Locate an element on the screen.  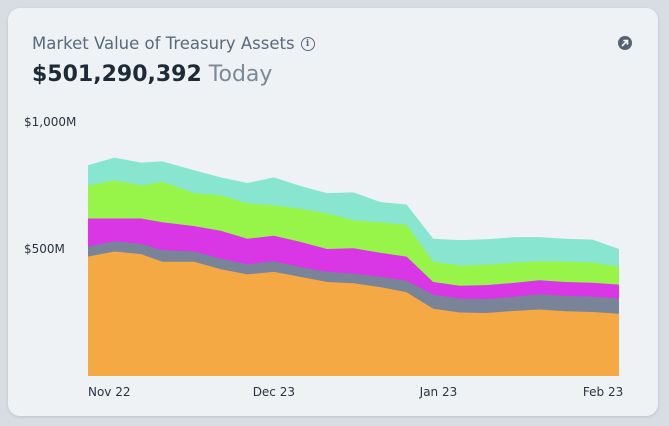
chart-title-text: Market Value of Treasury Assets is located at coordinates (163, 43).